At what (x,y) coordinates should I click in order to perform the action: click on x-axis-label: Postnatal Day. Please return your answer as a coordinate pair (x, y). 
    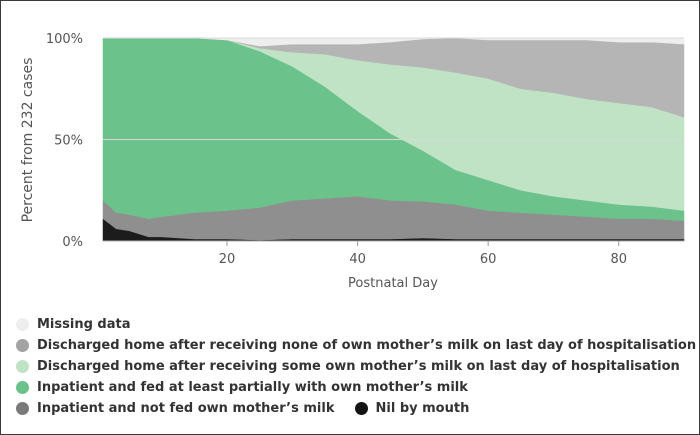
    Looking at the image, I should click on (393, 283).